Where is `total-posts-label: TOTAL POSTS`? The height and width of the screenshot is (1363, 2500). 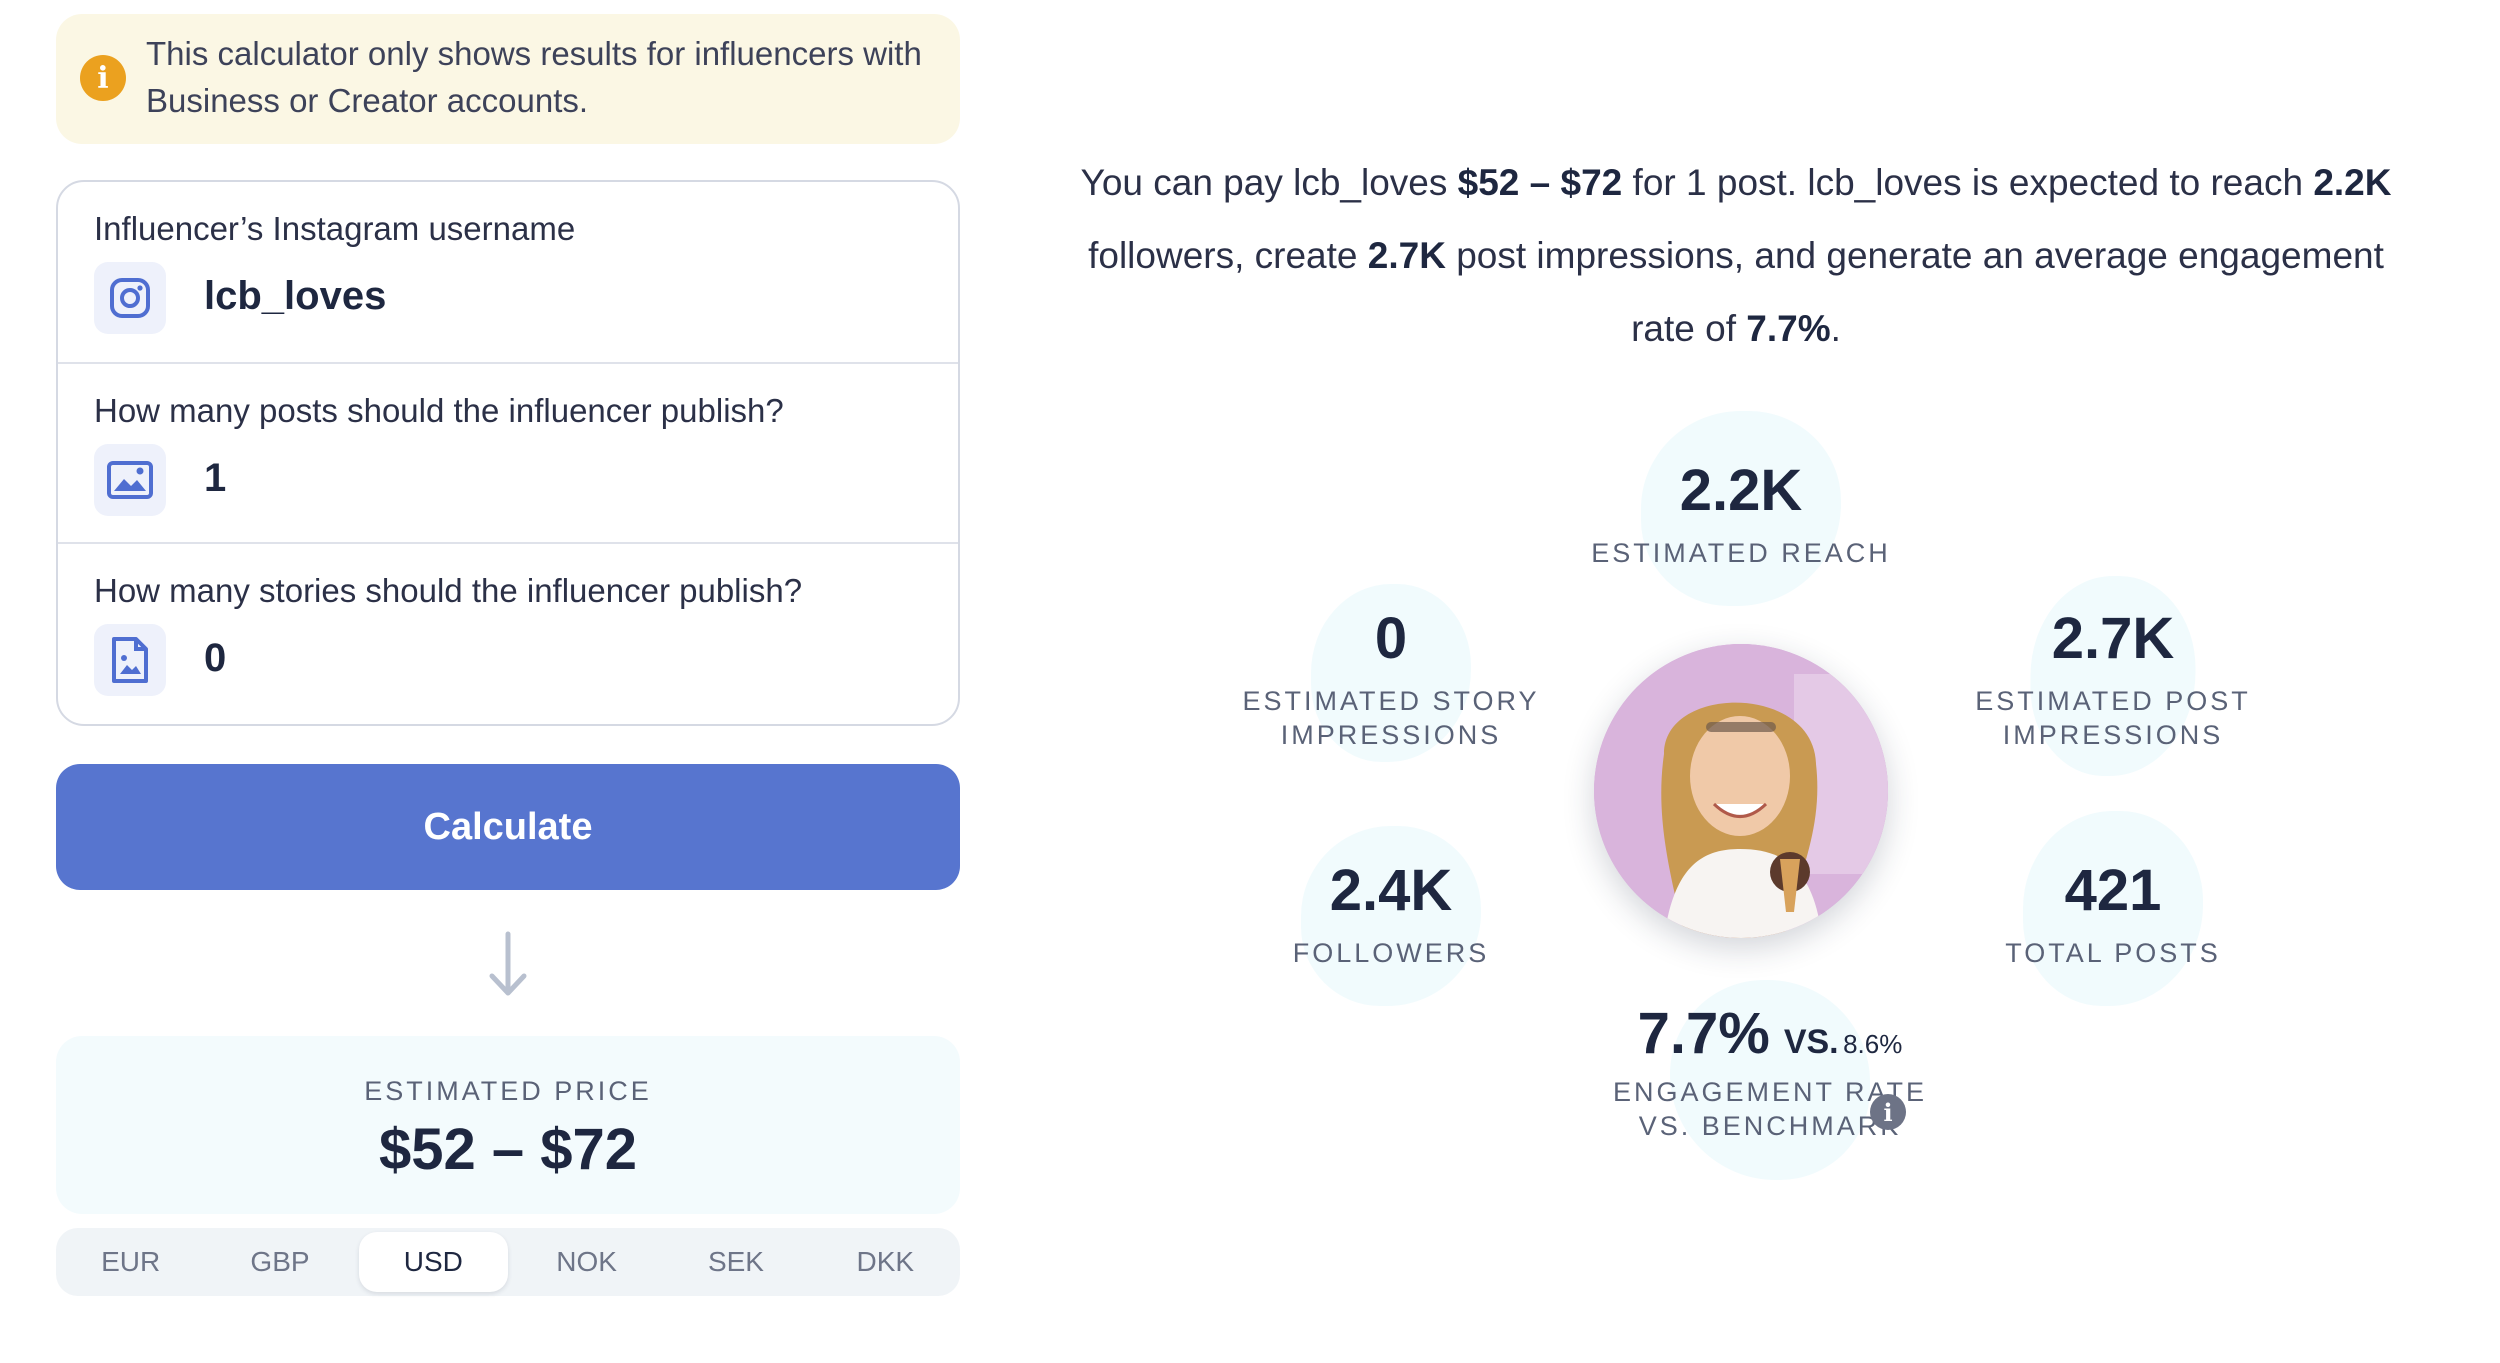
total-posts-label: TOTAL POSTS is located at coordinates (2113, 953).